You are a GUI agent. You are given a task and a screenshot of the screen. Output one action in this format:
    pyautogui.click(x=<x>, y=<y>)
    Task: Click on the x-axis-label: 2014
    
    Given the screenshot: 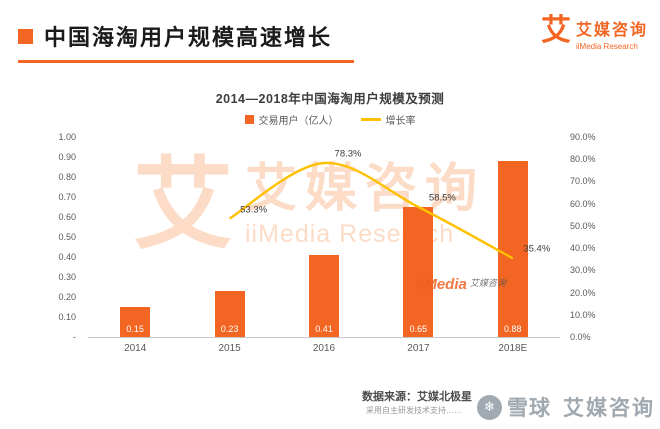 What is the action you would take?
    pyautogui.click(x=135, y=348)
    